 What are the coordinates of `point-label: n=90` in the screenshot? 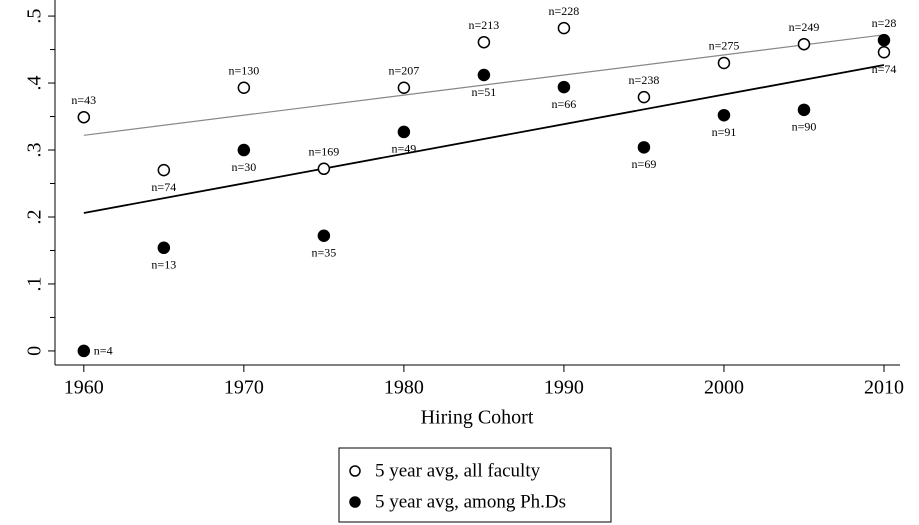 It's located at (804, 127).